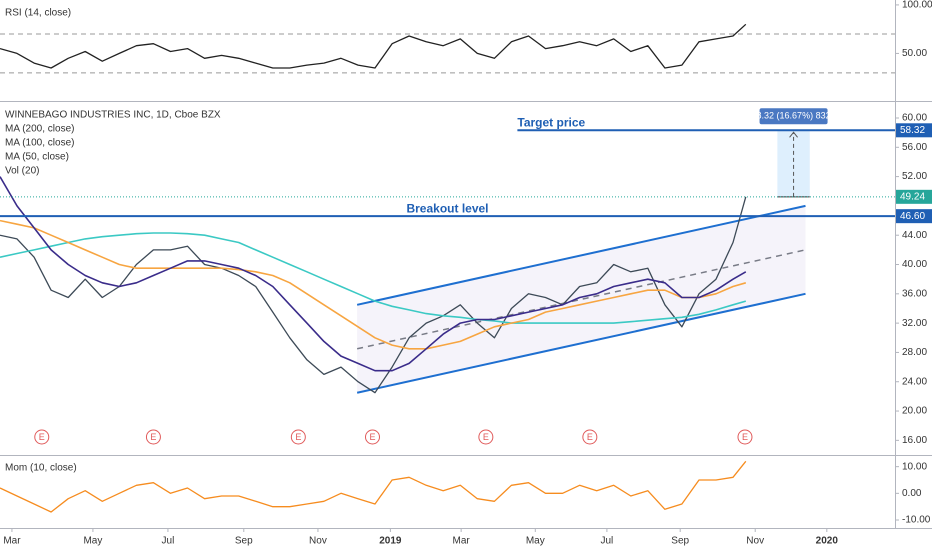 Image resolution: width=932 pixels, height=550 pixels. What do you see at coordinates (914, 264) in the screenshot?
I see `y-tick-label: 40.00` at bounding box center [914, 264].